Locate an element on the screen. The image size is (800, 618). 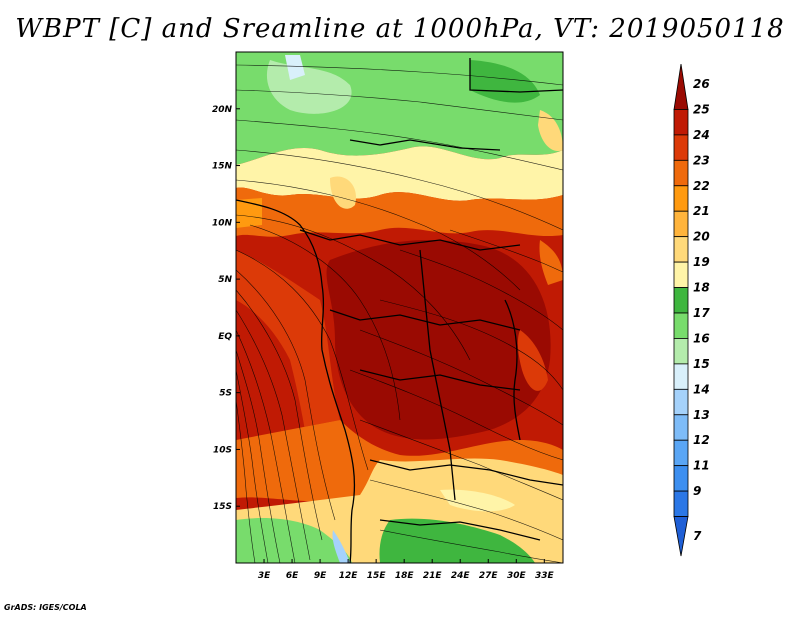
colorbar-label: 24 is located at coordinates (701, 135).